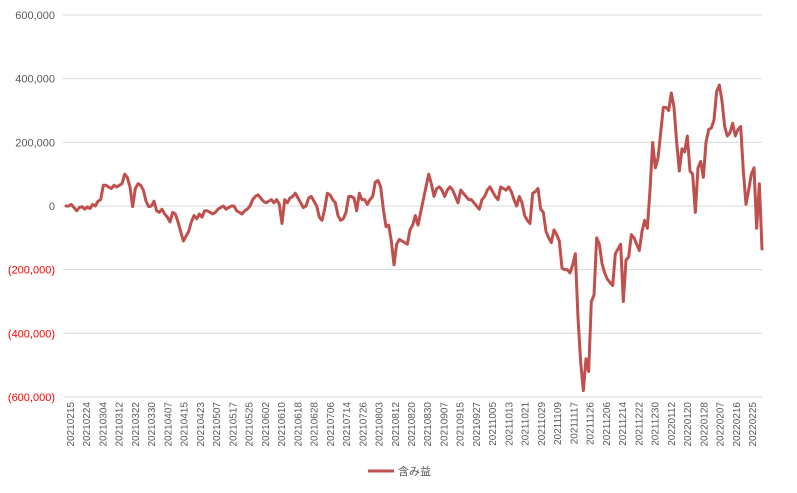  What do you see at coordinates (35, 143) in the screenshot?
I see `y-tick-label: 200,000` at bounding box center [35, 143].